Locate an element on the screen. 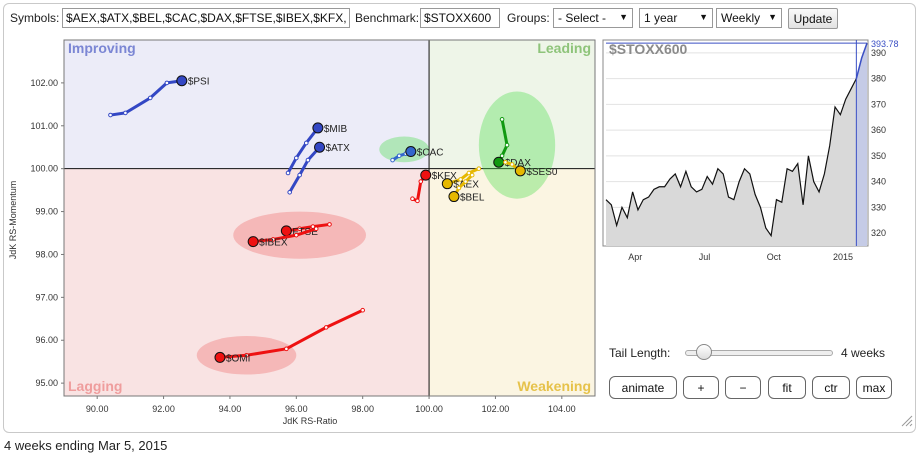 This screenshot has width=923, height=456. series-head-kfx is located at coordinates (426, 175).